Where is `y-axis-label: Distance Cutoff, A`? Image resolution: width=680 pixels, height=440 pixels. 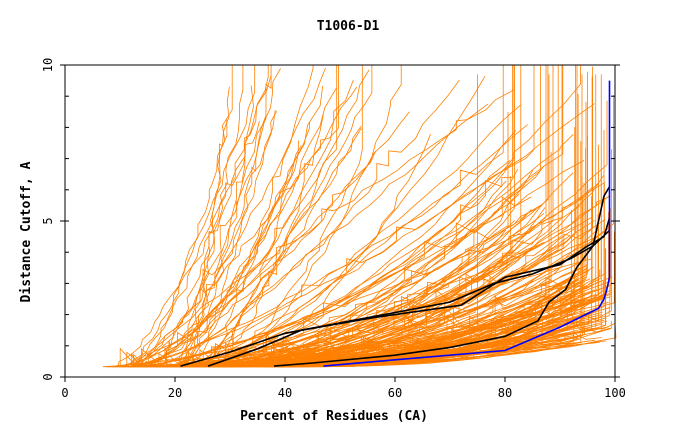
y-axis-label: Distance Cutoff, A is located at coordinates (26, 231).